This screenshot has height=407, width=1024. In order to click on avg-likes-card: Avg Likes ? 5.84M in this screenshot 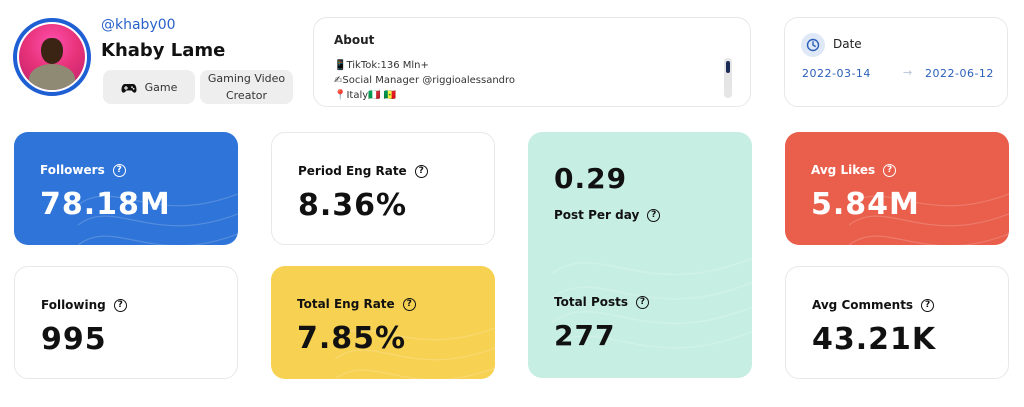, I will do `click(897, 188)`.